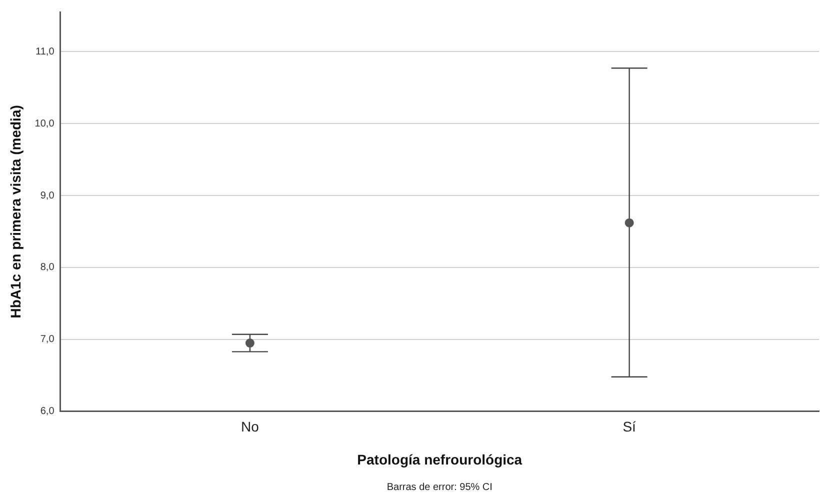 The image size is (824, 499). What do you see at coordinates (47, 412) in the screenshot?
I see `y-tick-label: 6,0` at bounding box center [47, 412].